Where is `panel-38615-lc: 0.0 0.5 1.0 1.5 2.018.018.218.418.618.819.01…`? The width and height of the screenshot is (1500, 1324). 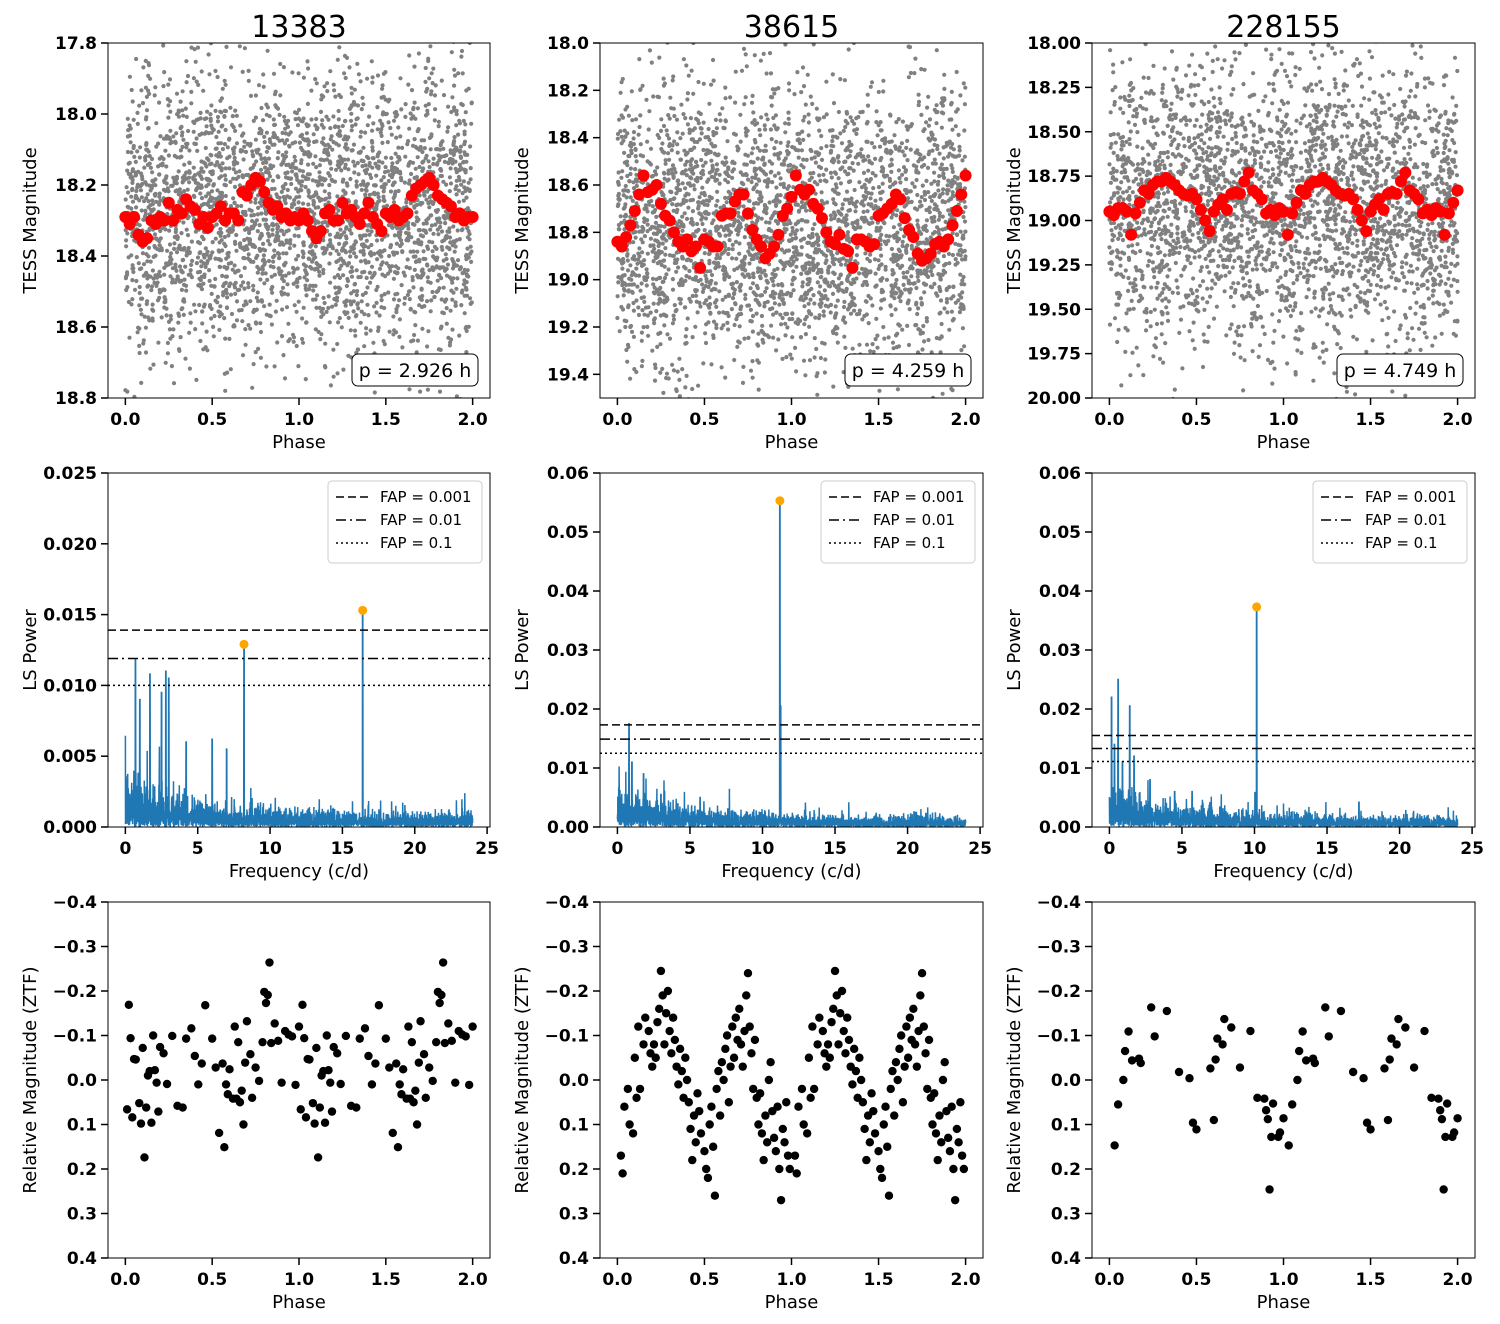 panel-38615-lc: 0.0 0.5 1.0 1.5 2.018.018.218.418.618.819.01… is located at coordinates (748, 231).